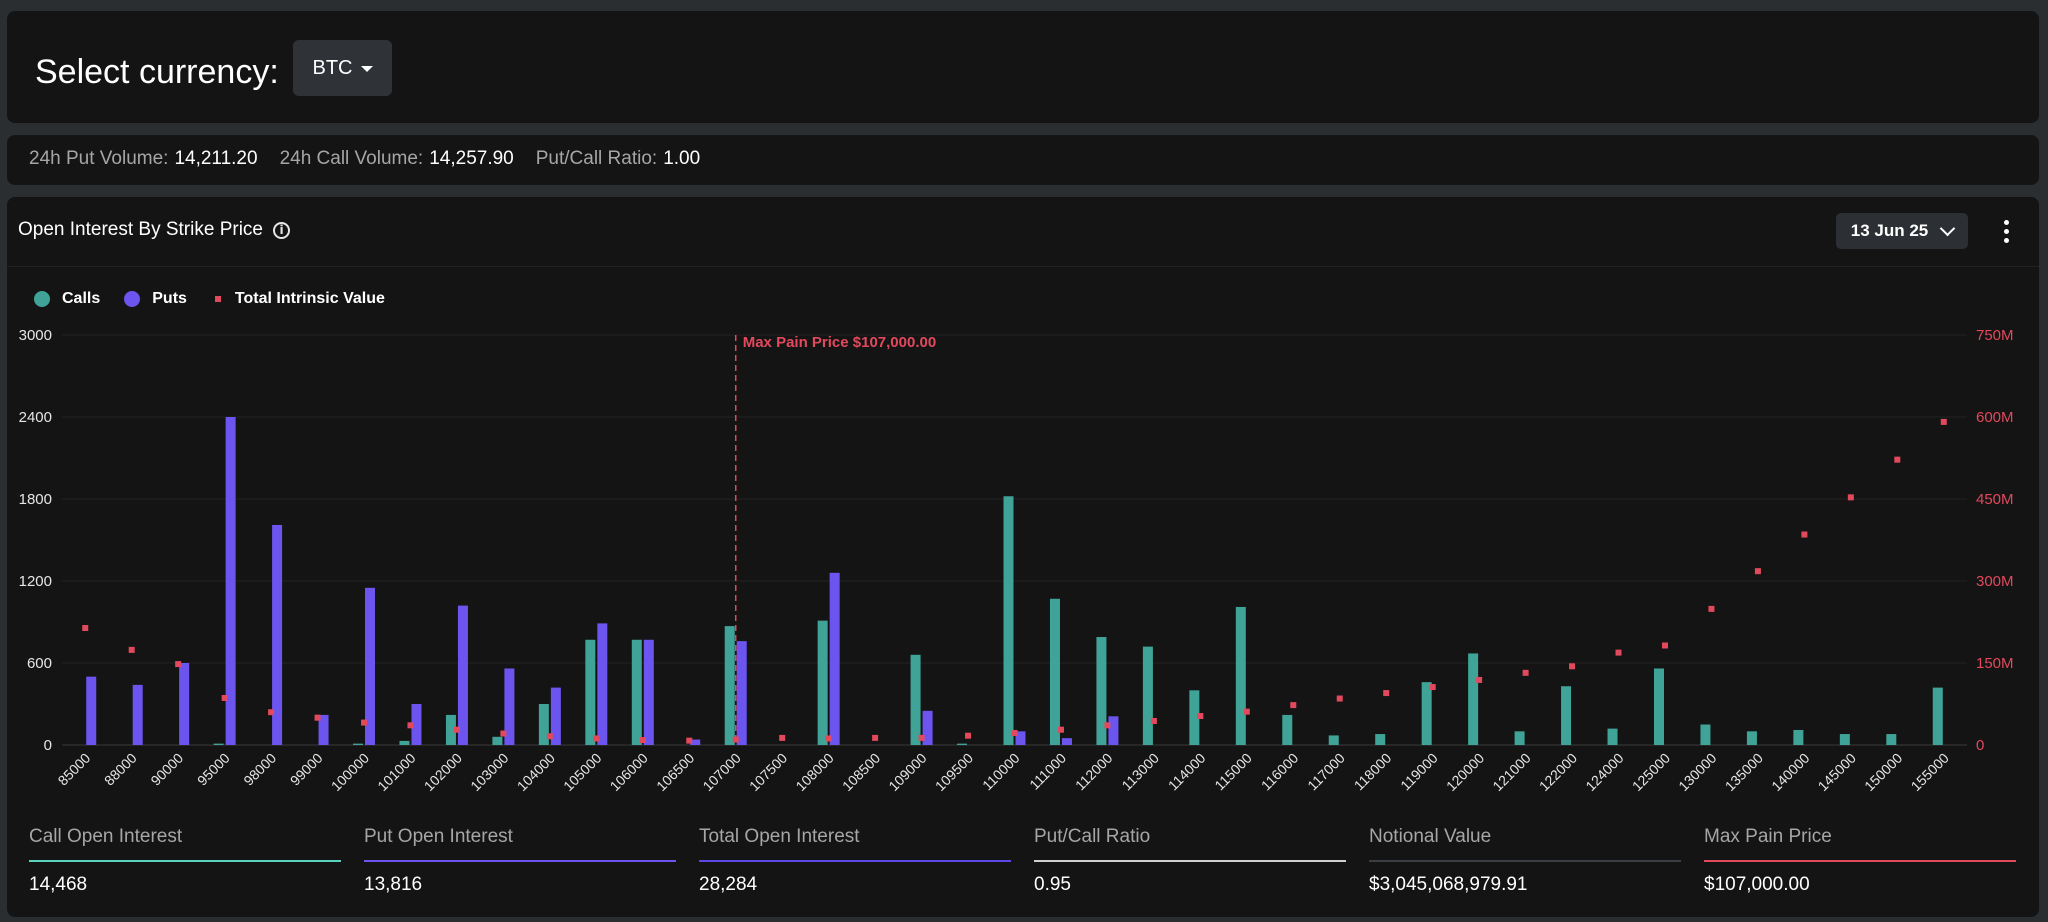 This screenshot has width=2048, height=922. Describe the element at coordinates (839, 342) in the screenshot. I see `max-pain-annotation: Max Pain Price $107,000.00` at that location.